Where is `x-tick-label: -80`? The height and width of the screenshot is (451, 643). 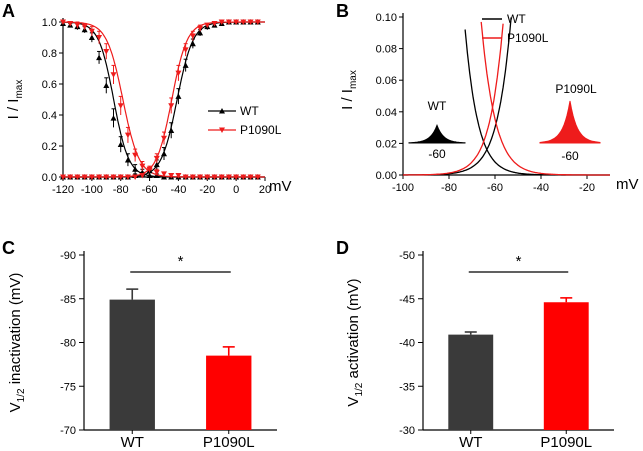 x-tick-label: -80 is located at coordinates (449, 188).